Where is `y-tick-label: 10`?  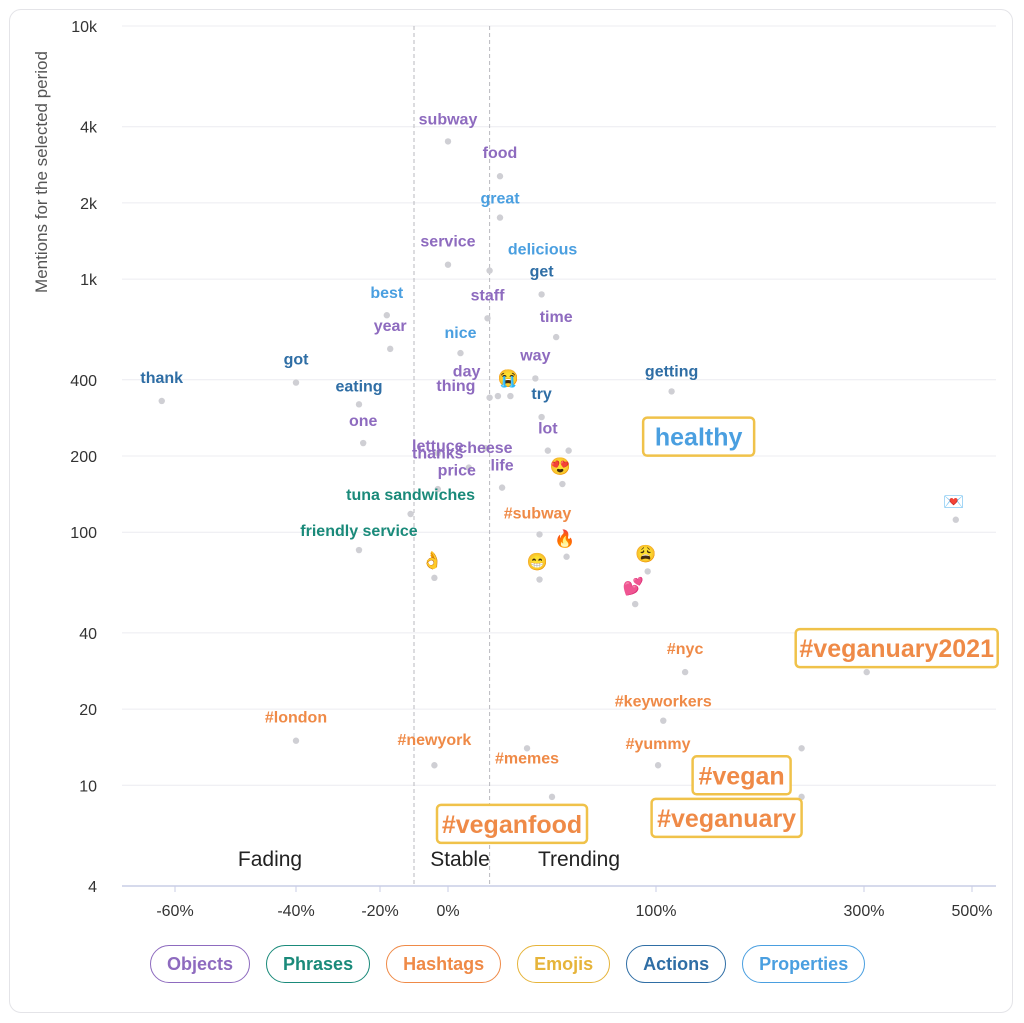 y-tick-label: 10 is located at coordinates (88, 786).